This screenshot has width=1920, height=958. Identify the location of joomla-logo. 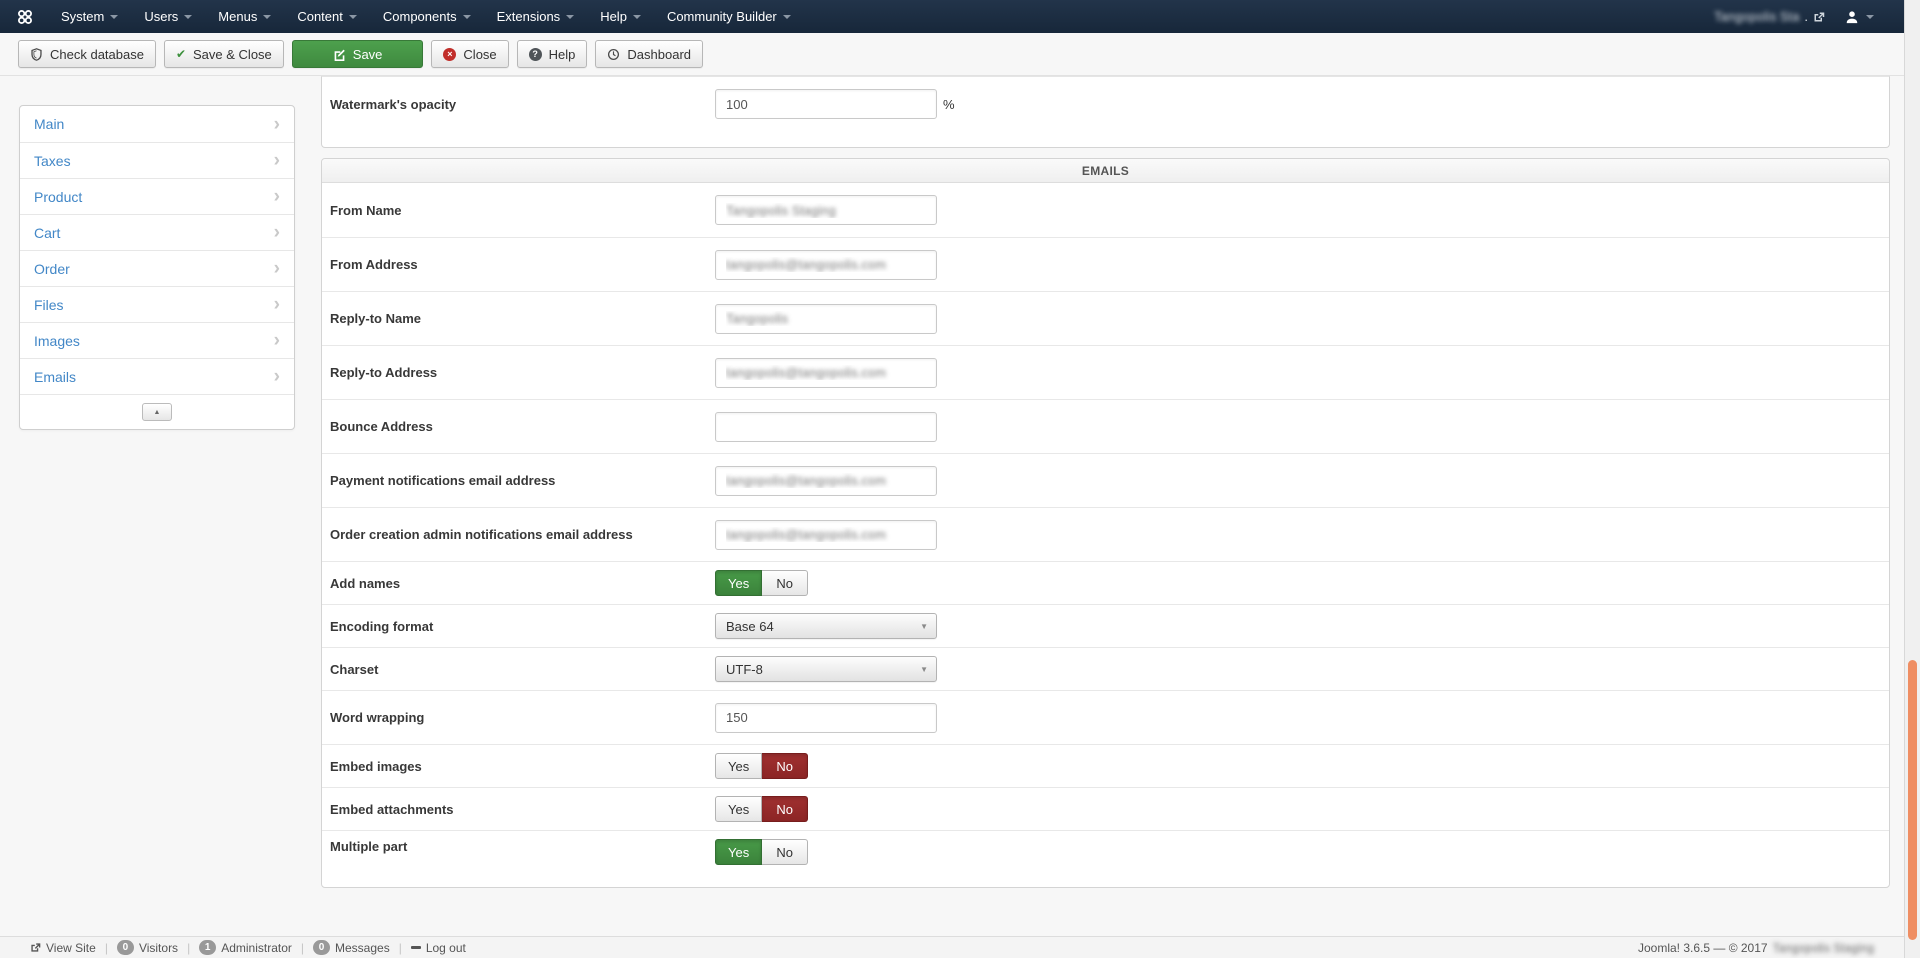
(24, 16).